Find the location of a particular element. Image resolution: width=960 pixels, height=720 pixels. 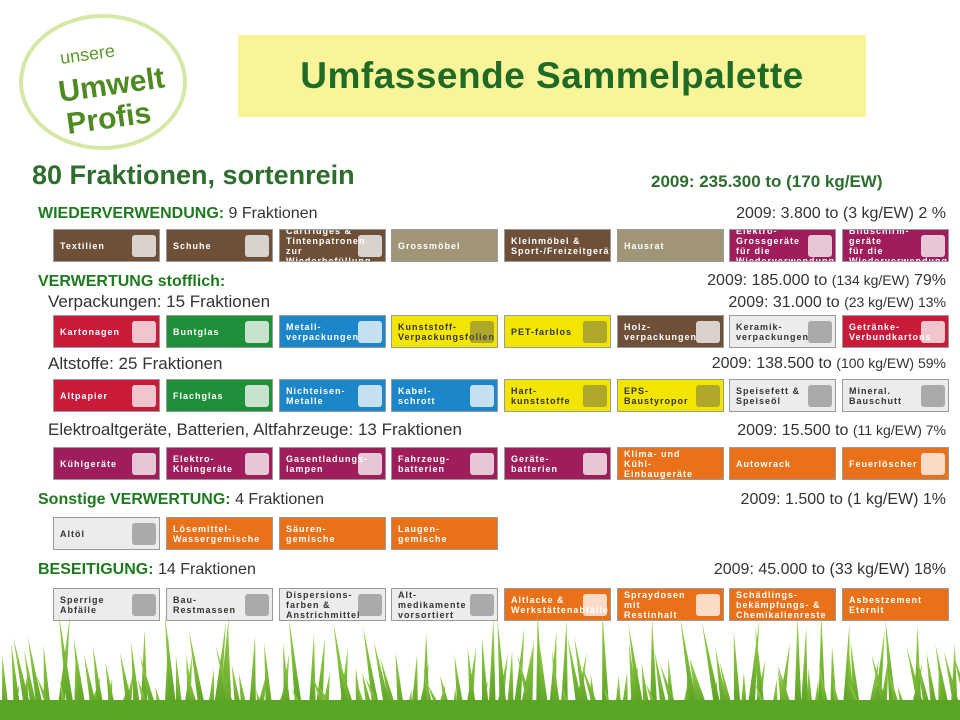

subsection-verpackungen-title: Verpackungen: 15 Fraktionen is located at coordinates (159, 301).